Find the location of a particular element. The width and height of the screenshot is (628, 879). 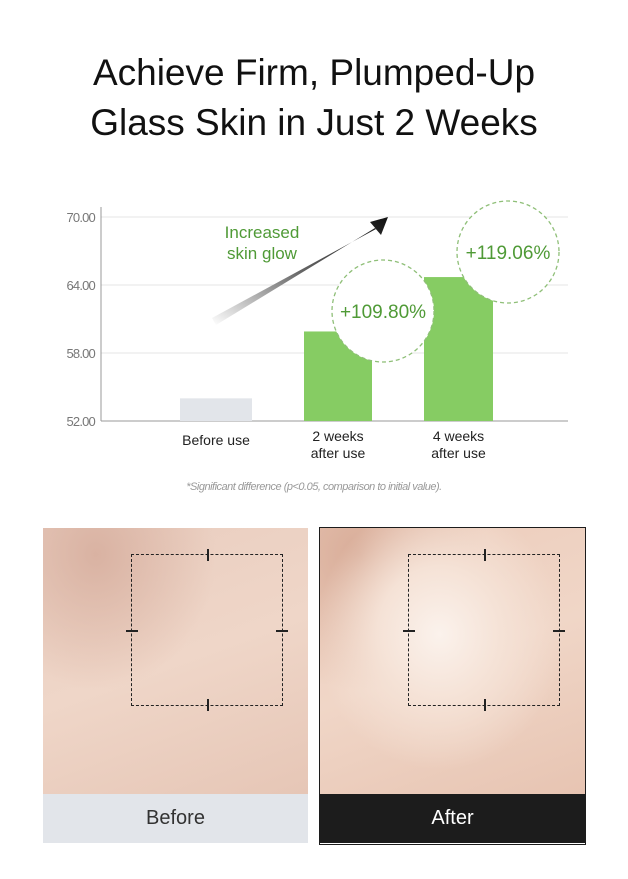

before-photo is located at coordinates (175, 661).